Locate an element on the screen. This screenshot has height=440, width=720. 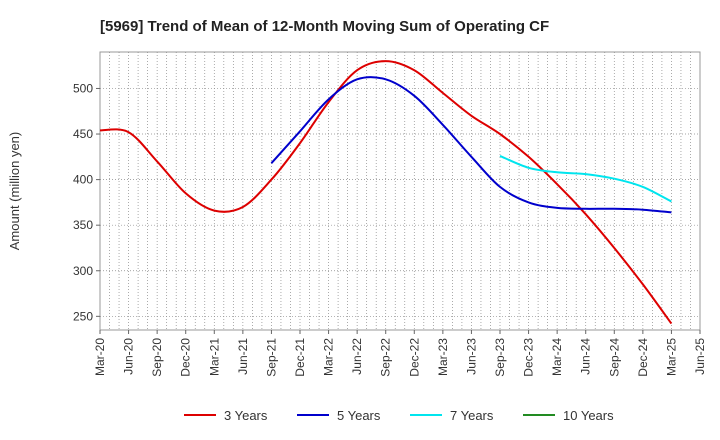
x-tick-label: Sep-24 is located at coordinates (614, 357).